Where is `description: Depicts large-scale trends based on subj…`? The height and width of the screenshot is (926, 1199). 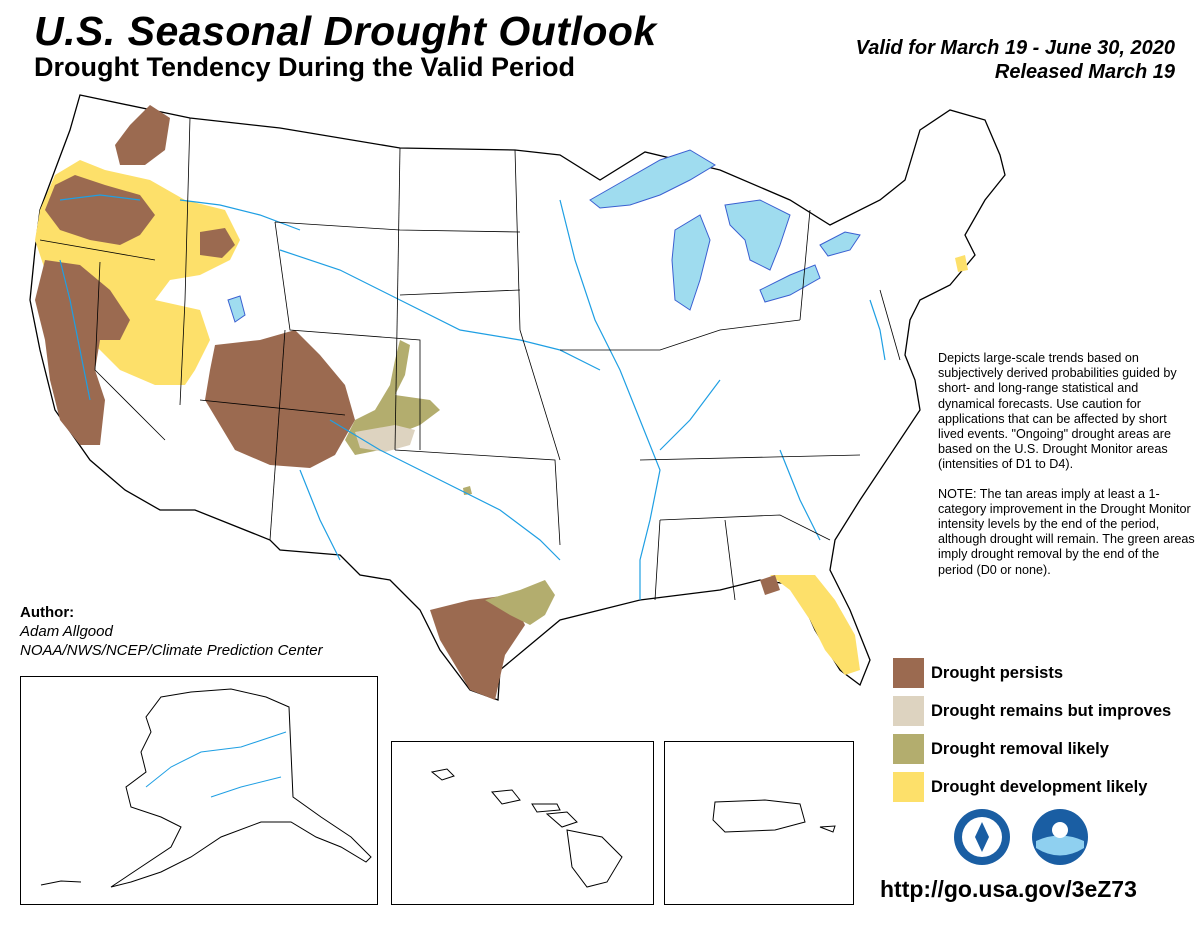
description: Depicts large-scale trends based on subj… is located at coordinates (1067, 471).